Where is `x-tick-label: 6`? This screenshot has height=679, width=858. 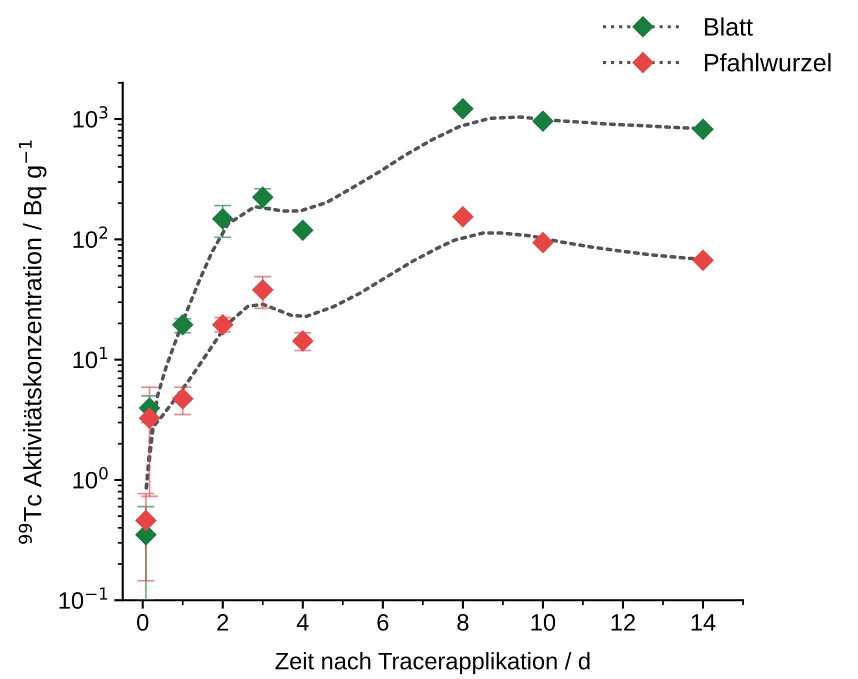 x-tick-label: 6 is located at coordinates (382, 622).